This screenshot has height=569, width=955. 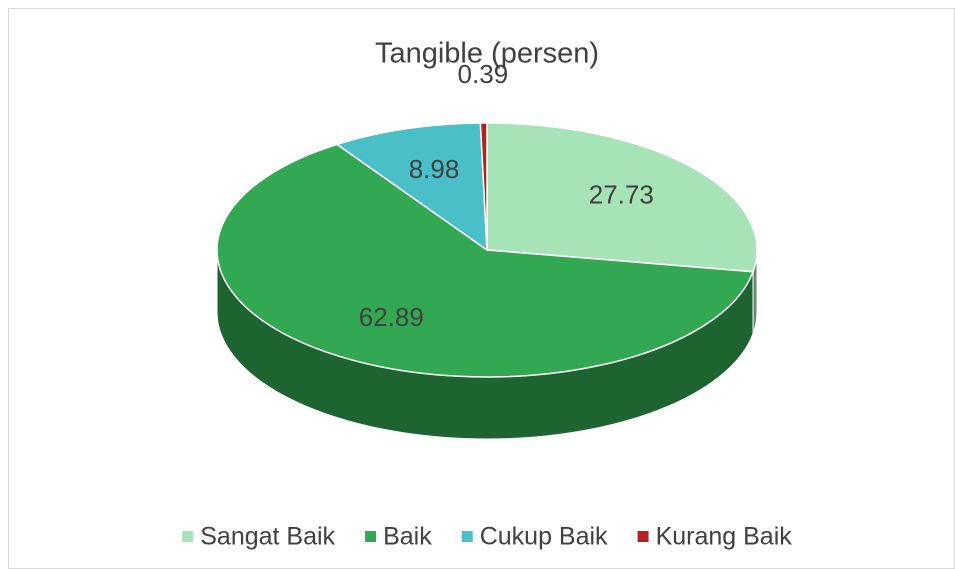 What do you see at coordinates (621, 195) in the screenshot?
I see `data-label: 27.73` at bounding box center [621, 195].